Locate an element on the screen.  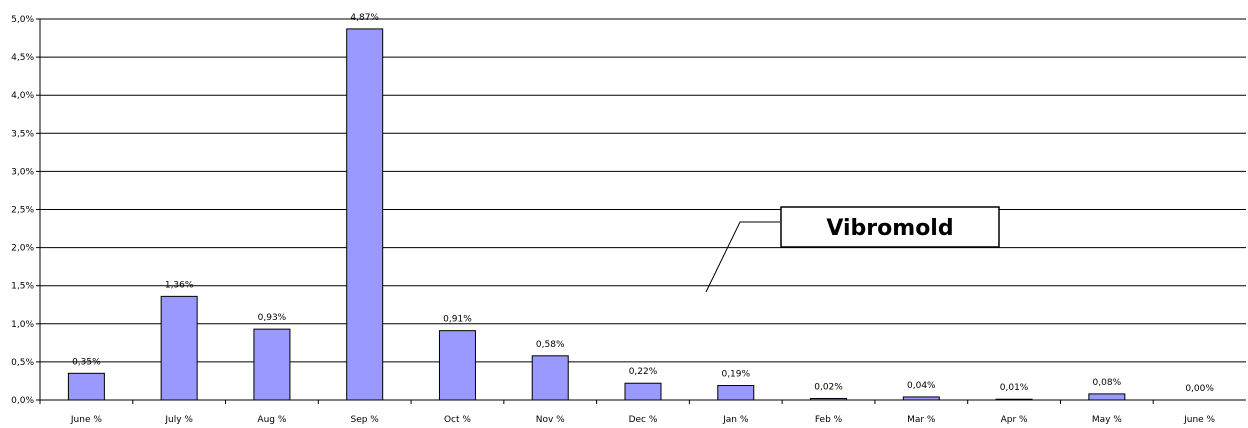
x-tick-label: Sep % is located at coordinates (364, 420).